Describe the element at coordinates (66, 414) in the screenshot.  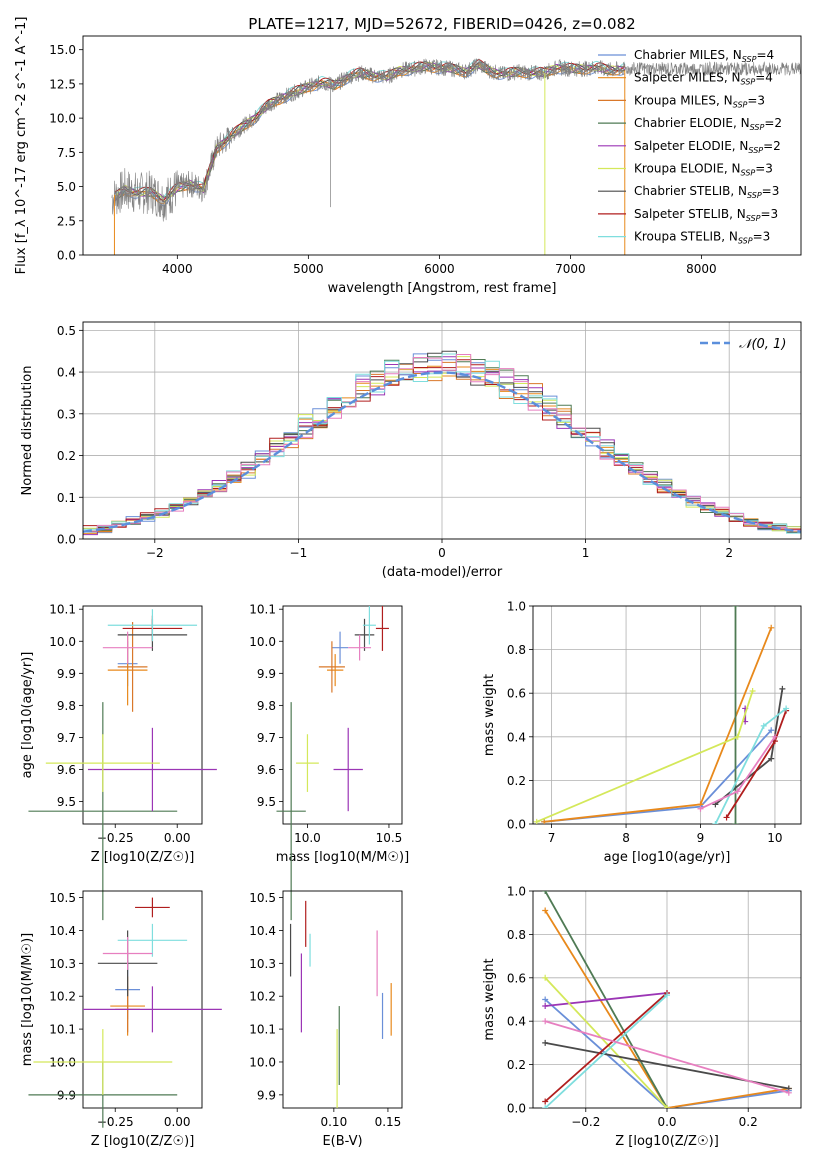
I see `y-tick-label: 0.3` at that location.